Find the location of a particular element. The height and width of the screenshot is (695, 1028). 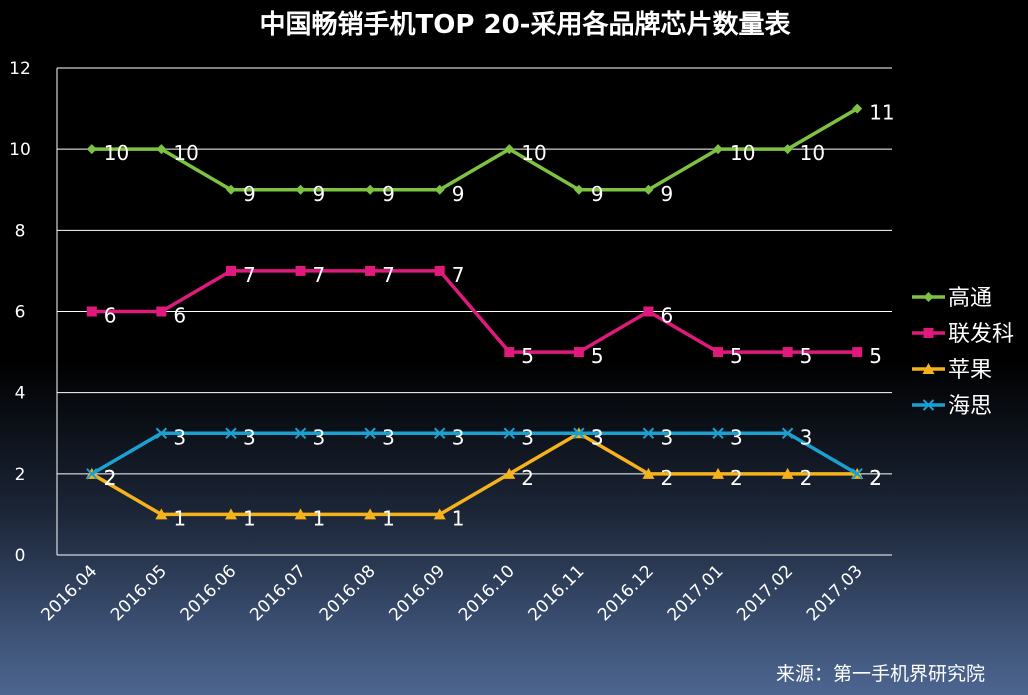

legend-item: 苹果 is located at coordinates (952, 370).